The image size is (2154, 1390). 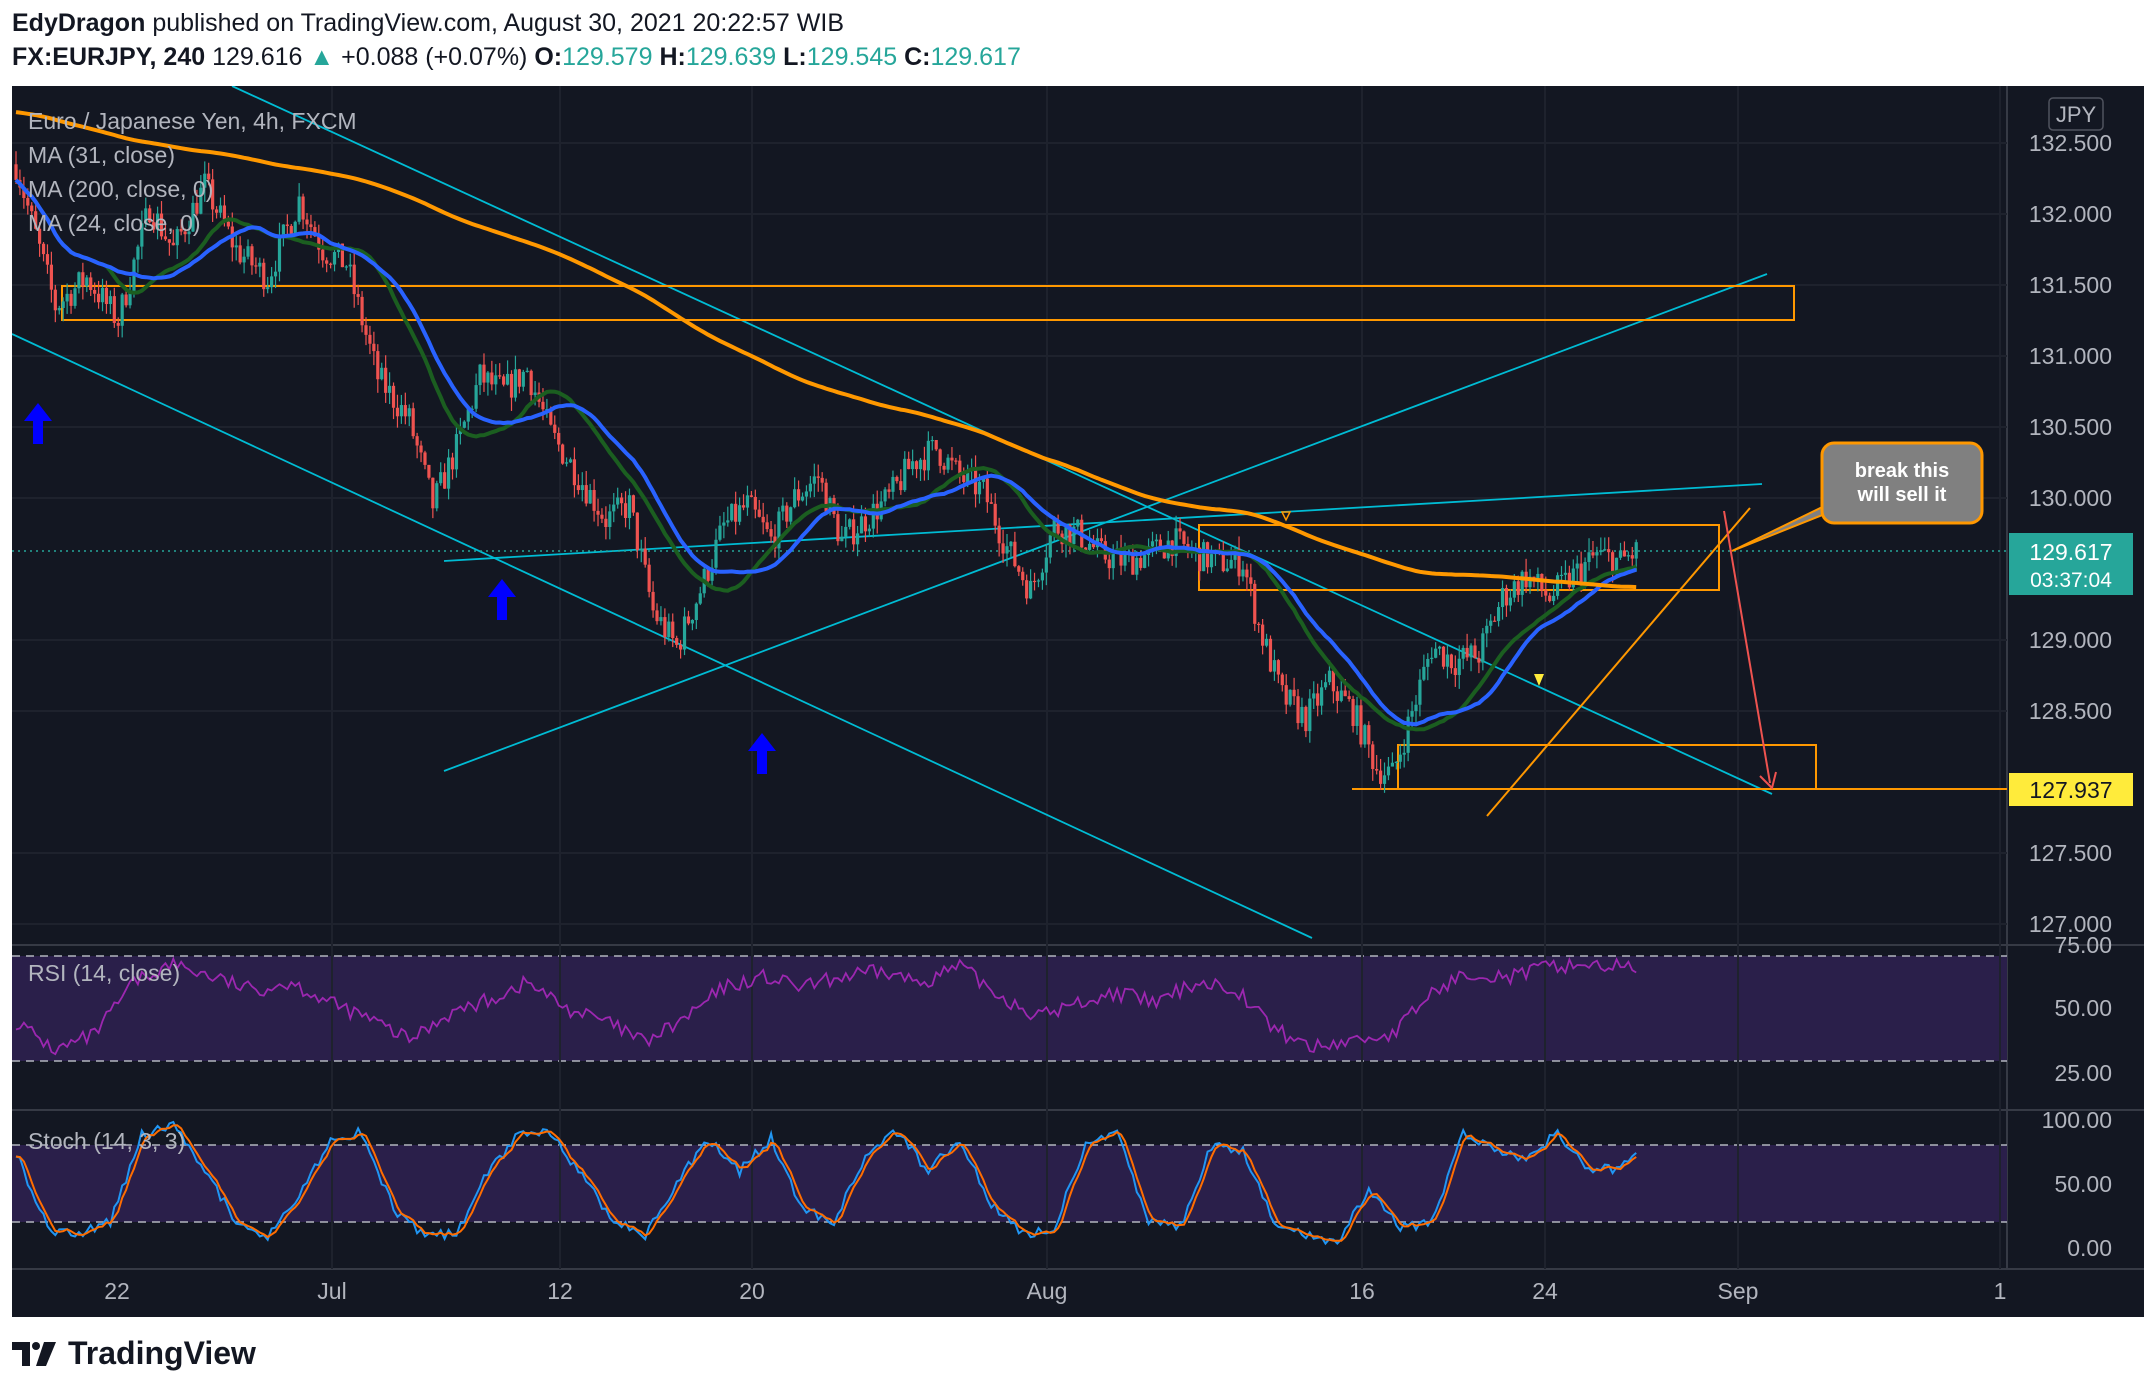 I want to click on ma24-legend: MA (24, close, 0), so click(x=114, y=223).